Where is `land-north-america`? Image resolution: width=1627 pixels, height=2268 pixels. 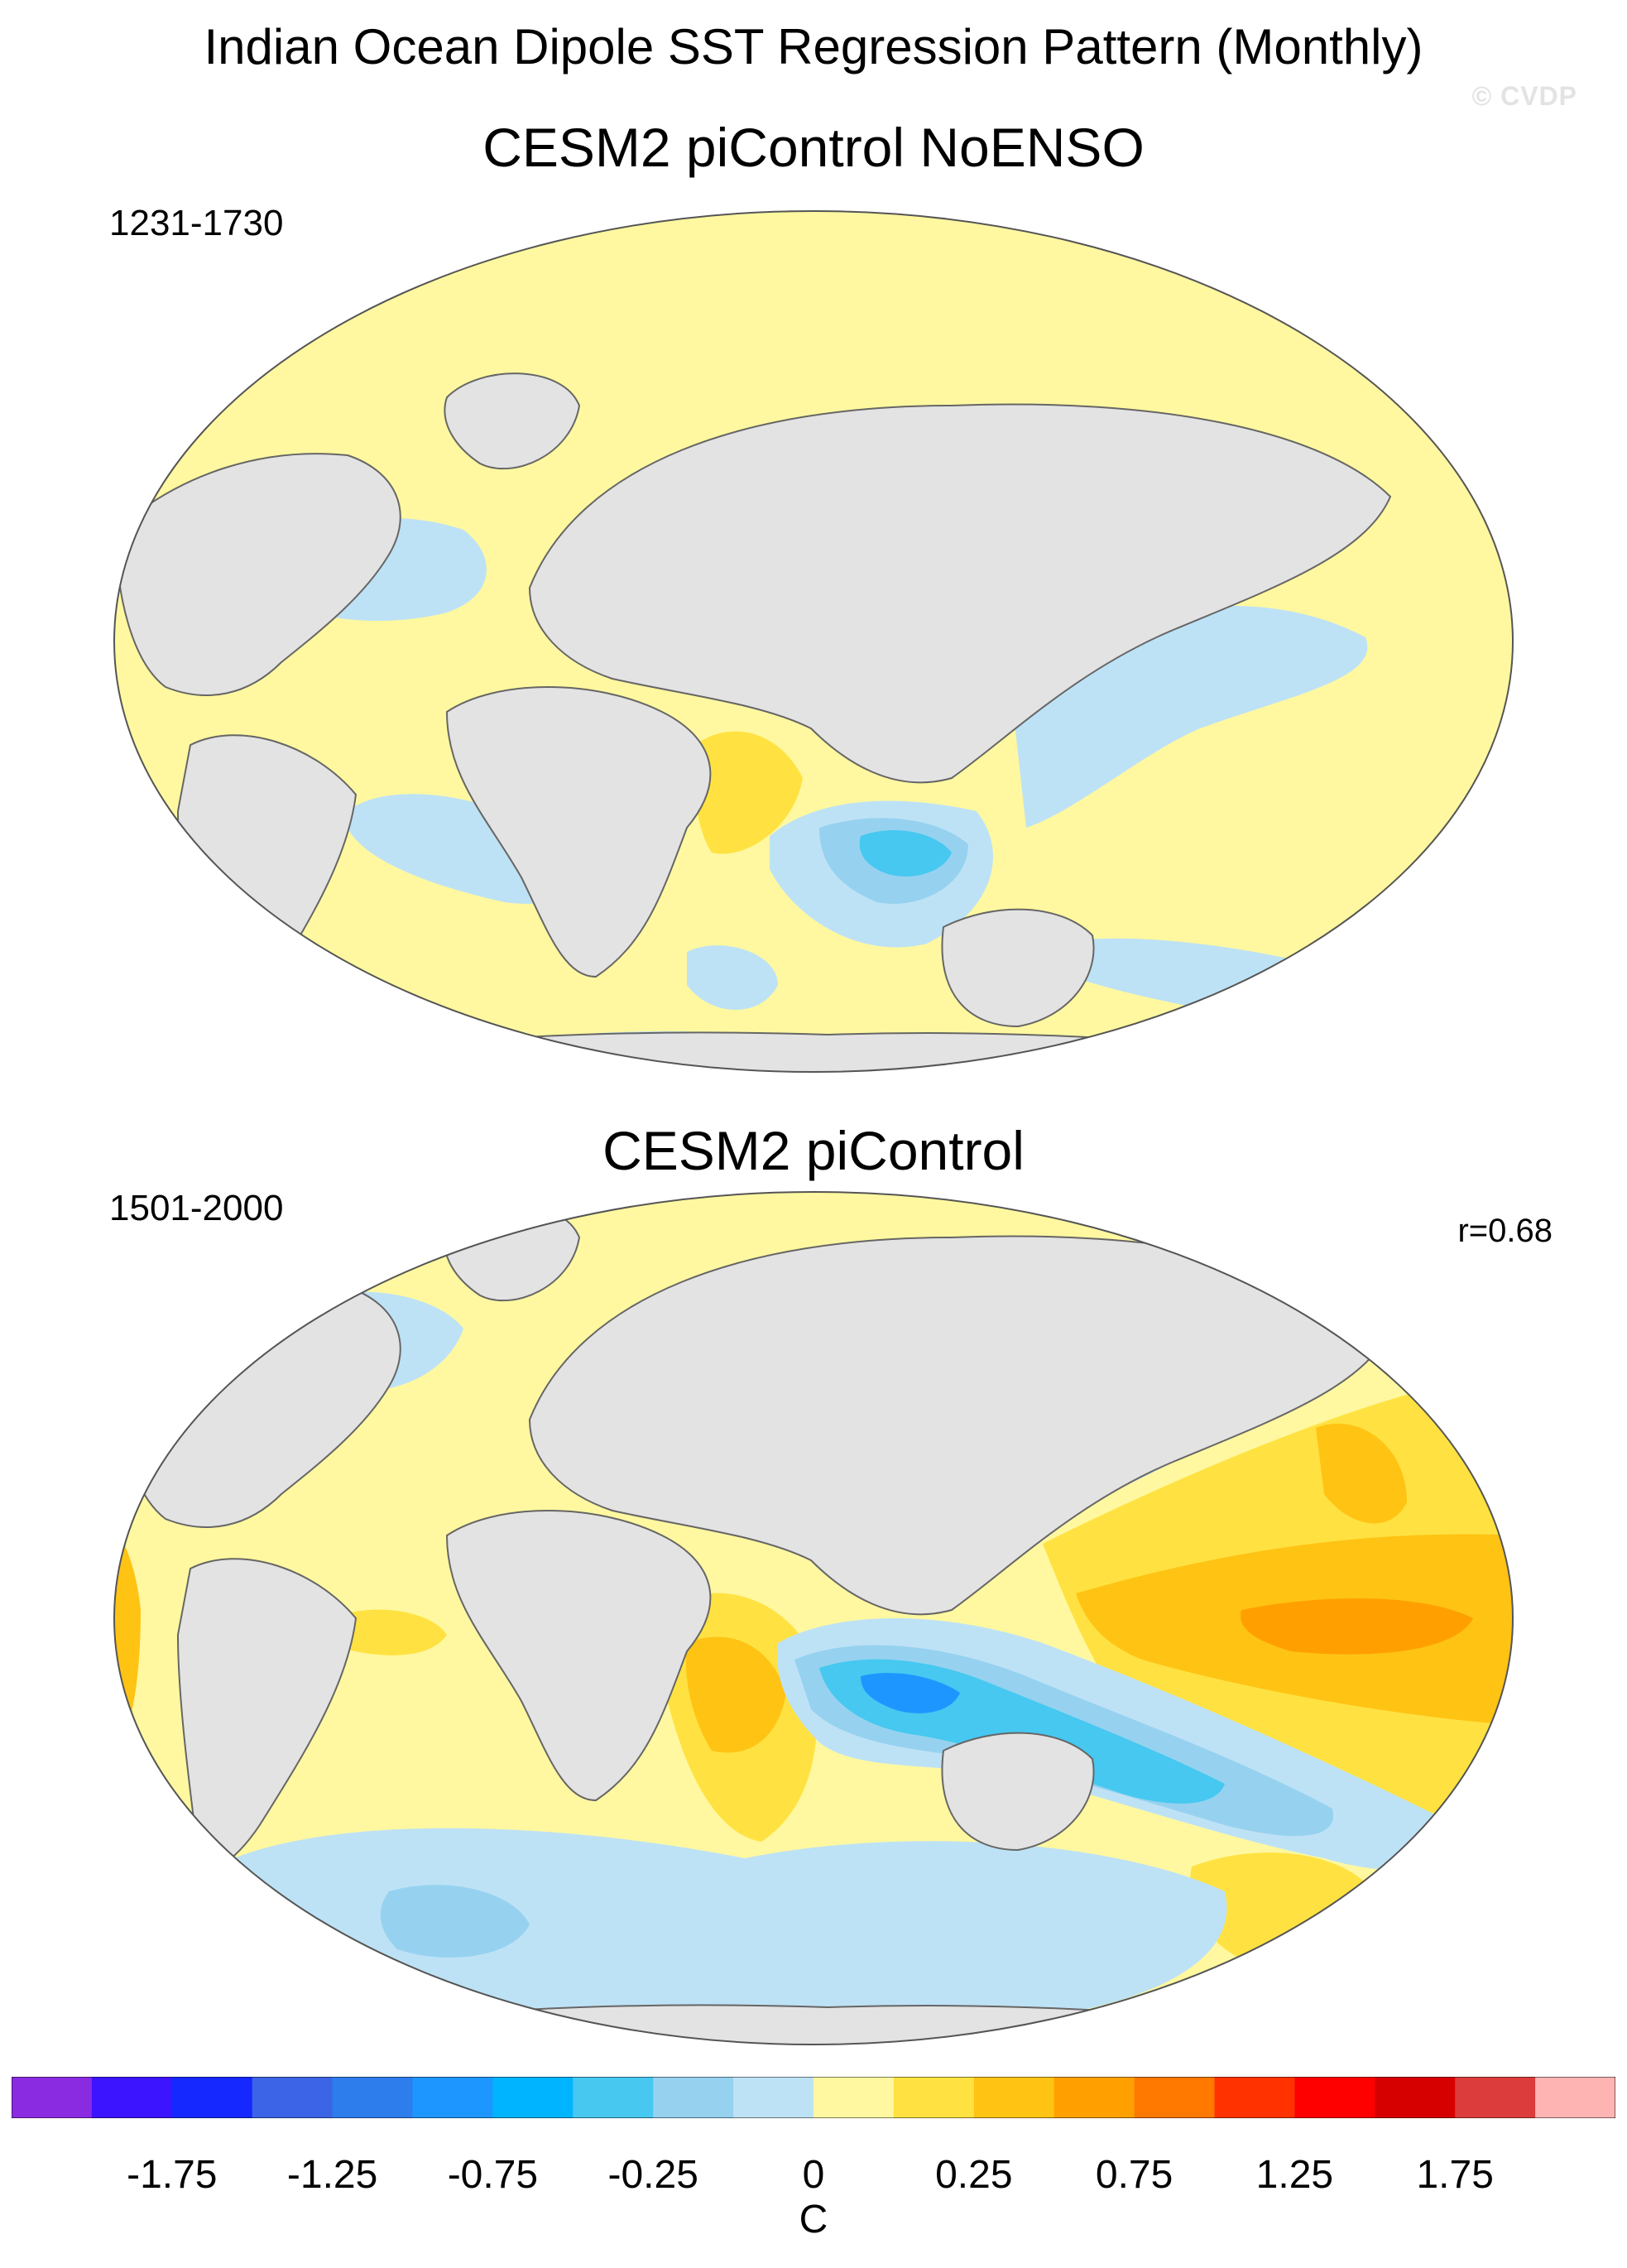 land-north-america is located at coordinates (257, 574).